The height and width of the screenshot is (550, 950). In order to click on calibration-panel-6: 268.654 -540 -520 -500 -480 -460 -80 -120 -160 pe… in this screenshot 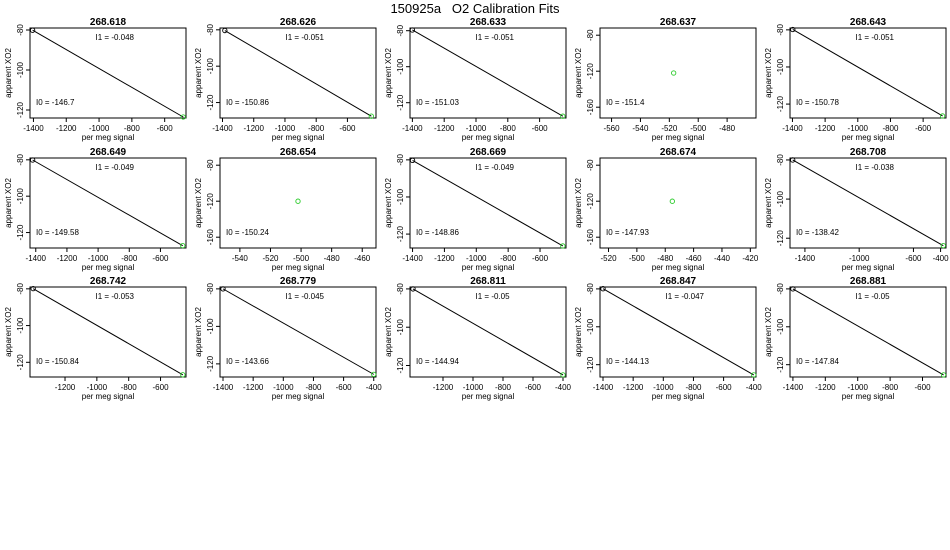, I will do `click(285, 209)`.